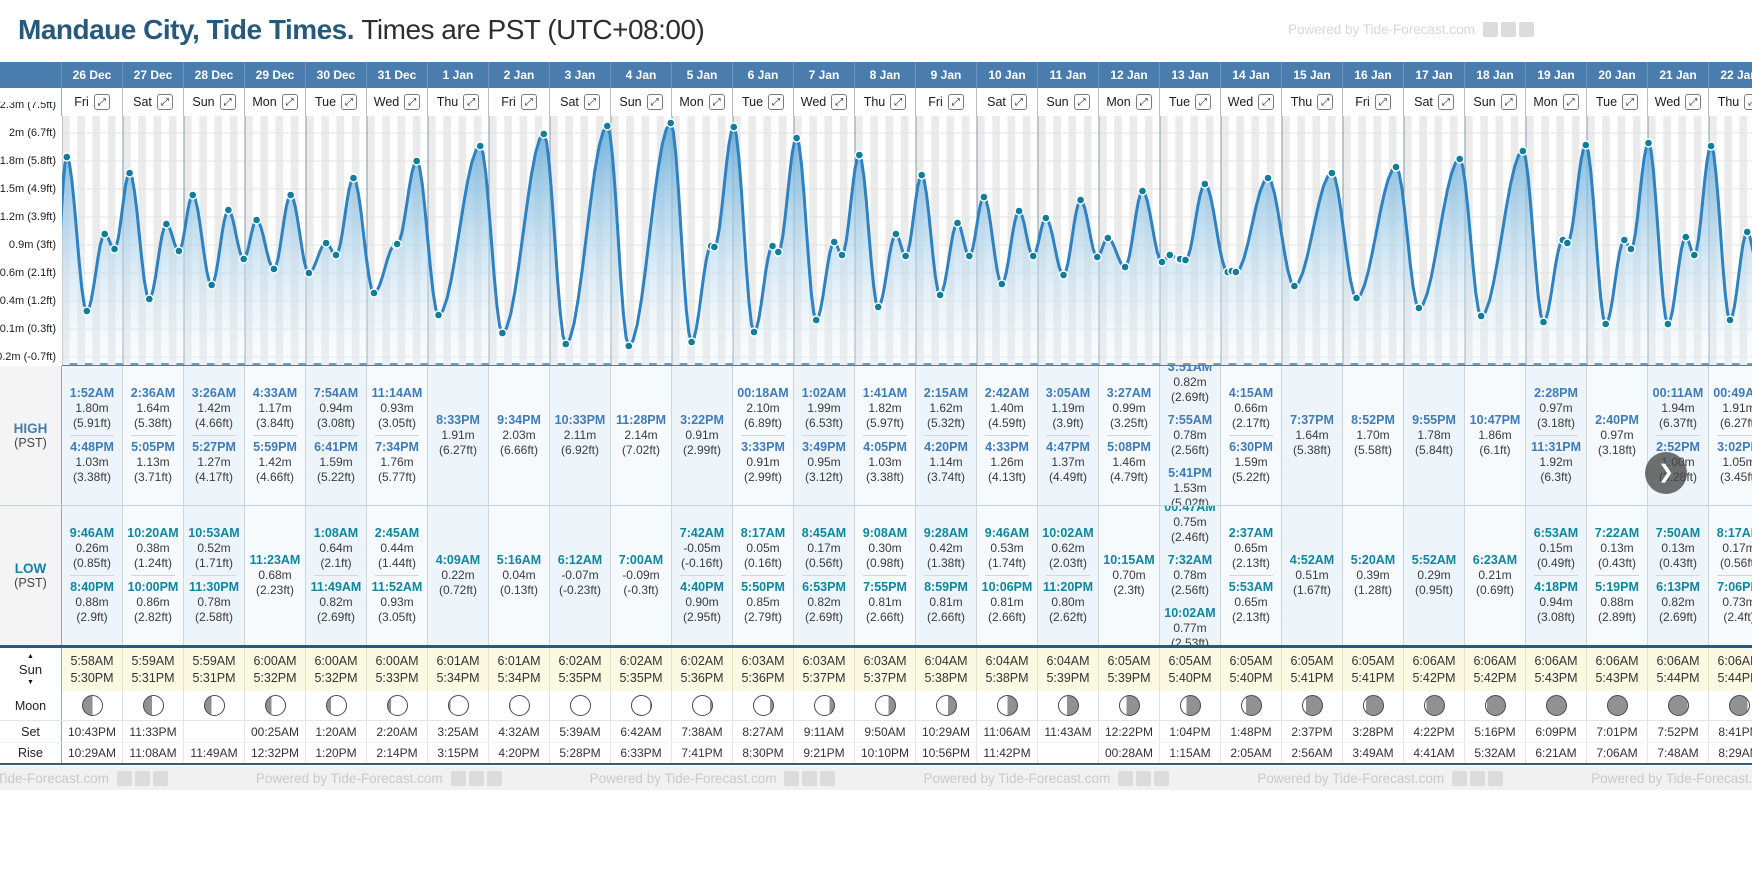 The height and width of the screenshot is (880, 1752). I want to click on tide-height-ft: (6.92ft), so click(579, 450).